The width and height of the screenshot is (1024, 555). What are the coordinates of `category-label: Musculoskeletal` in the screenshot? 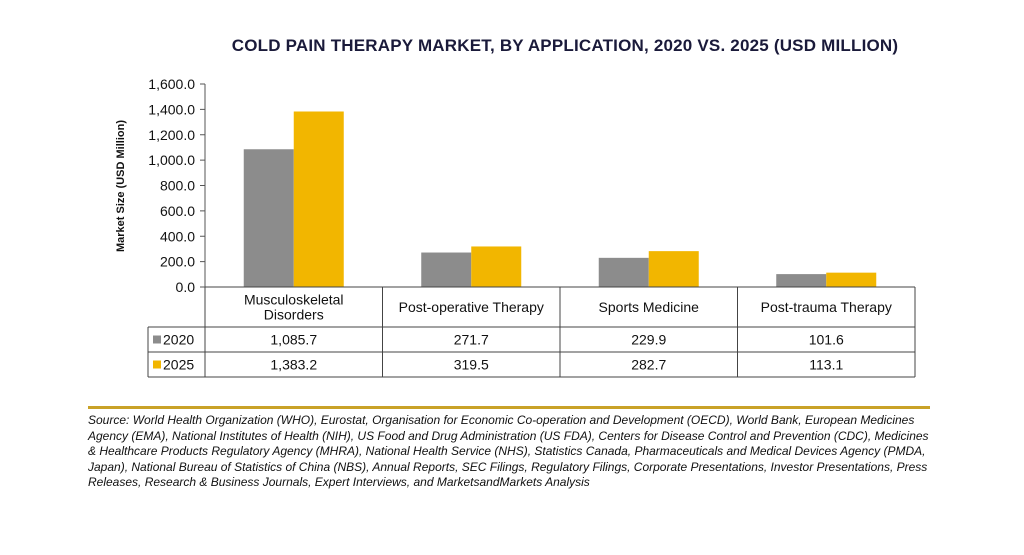 It's located at (294, 300).